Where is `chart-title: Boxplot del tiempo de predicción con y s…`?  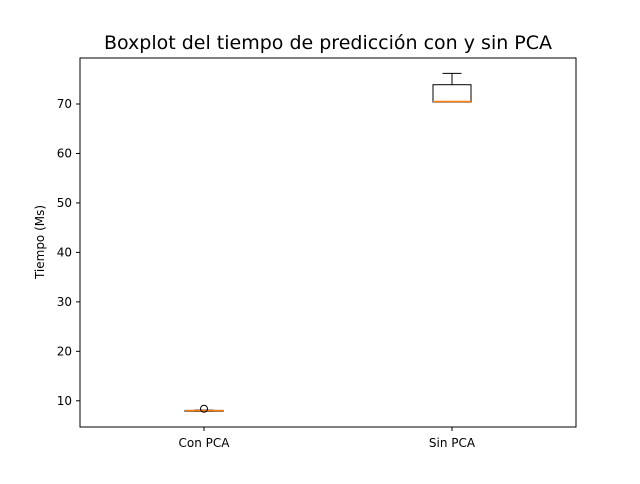 chart-title: Boxplot del tiempo de predicción con y s… is located at coordinates (328, 43).